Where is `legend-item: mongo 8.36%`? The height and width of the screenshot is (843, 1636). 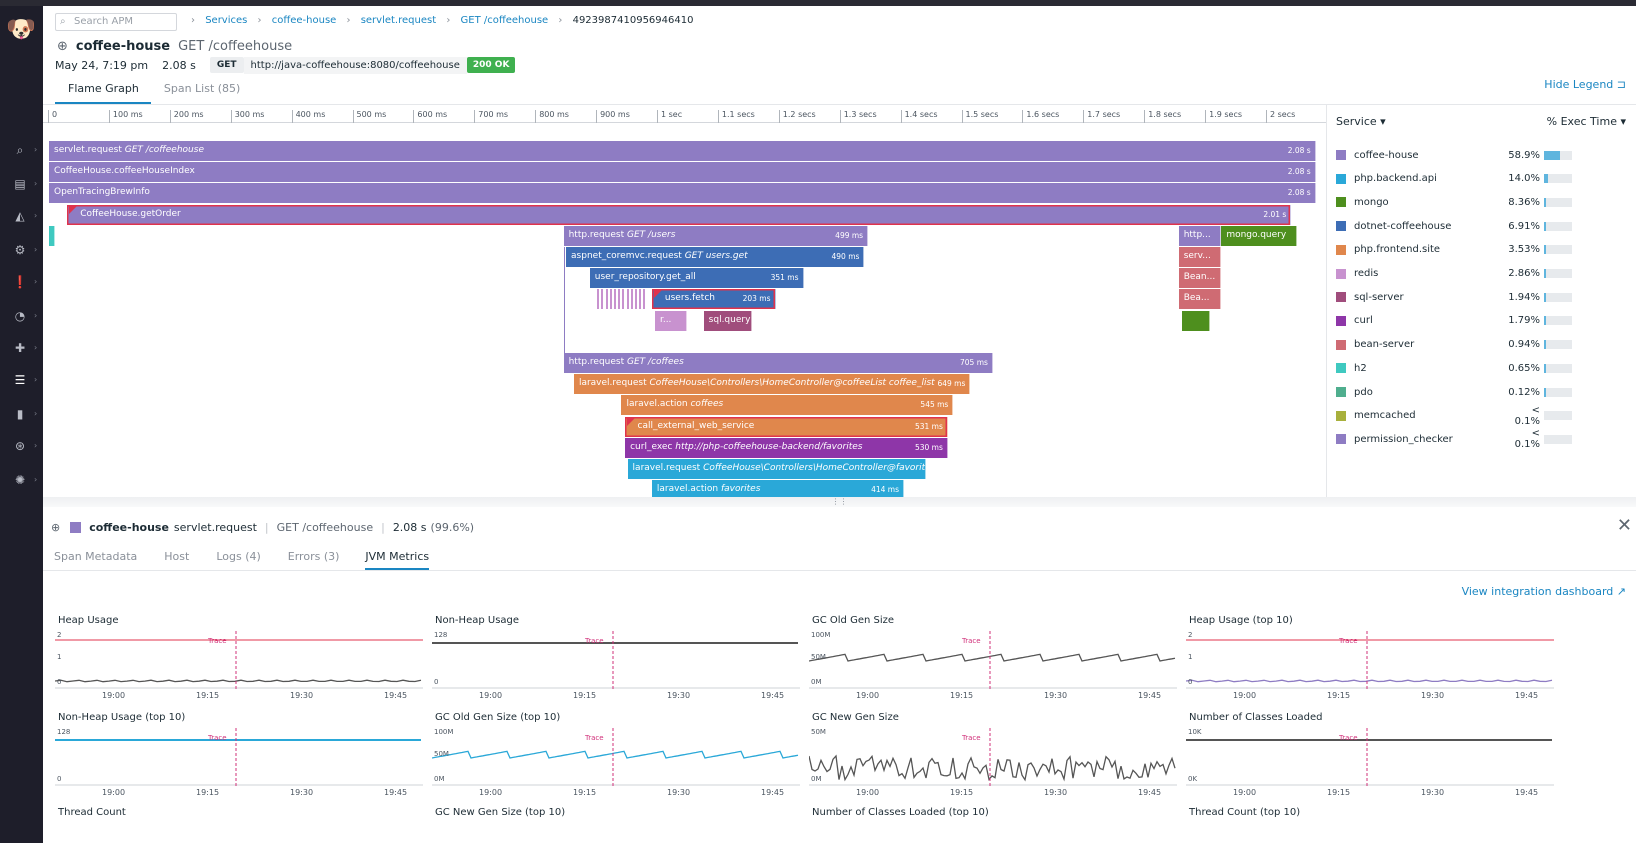 legend-item: mongo 8.36% is located at coordinates (1483, 202).